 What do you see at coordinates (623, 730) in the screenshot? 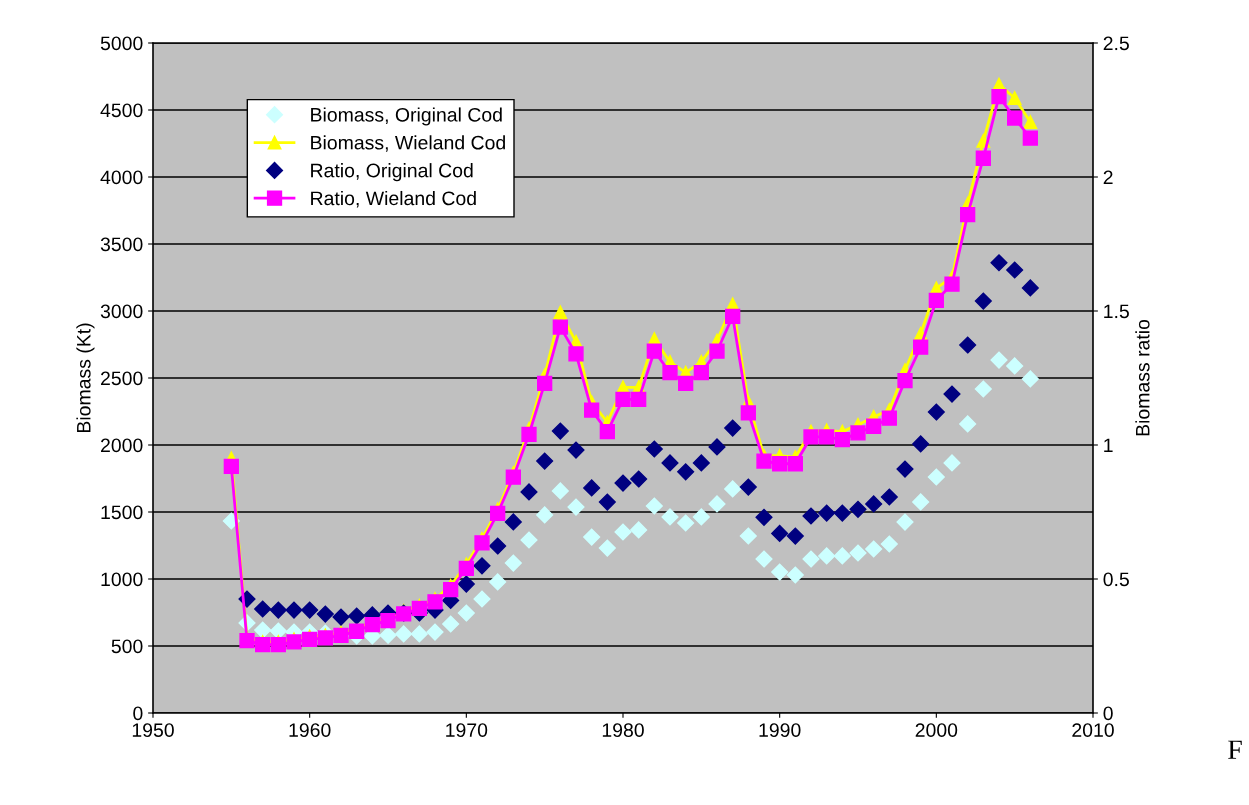
I see `x-tick-label: 1980` at bounding box center [623, 730].